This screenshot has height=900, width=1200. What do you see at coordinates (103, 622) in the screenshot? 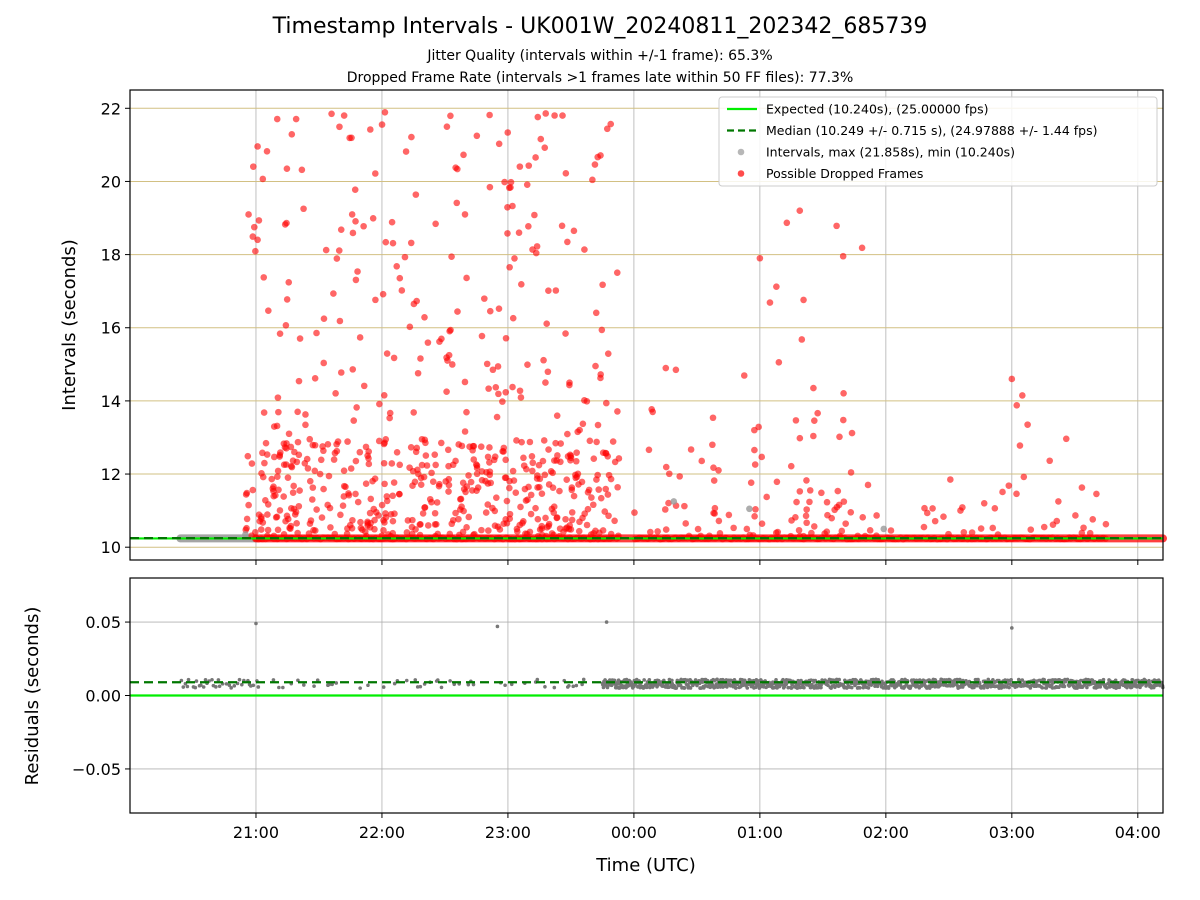
I see `y-tick-label: 0.05` at bounding box center [103, 622].